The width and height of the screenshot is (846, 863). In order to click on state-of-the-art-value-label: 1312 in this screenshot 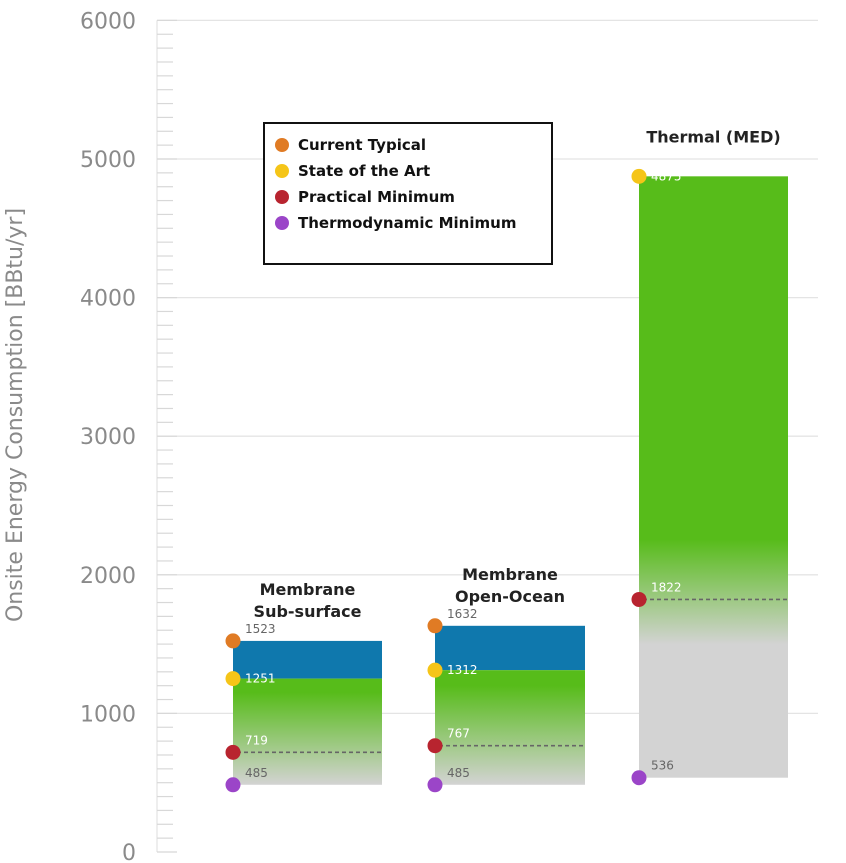, I will do `click(462, 670)`.